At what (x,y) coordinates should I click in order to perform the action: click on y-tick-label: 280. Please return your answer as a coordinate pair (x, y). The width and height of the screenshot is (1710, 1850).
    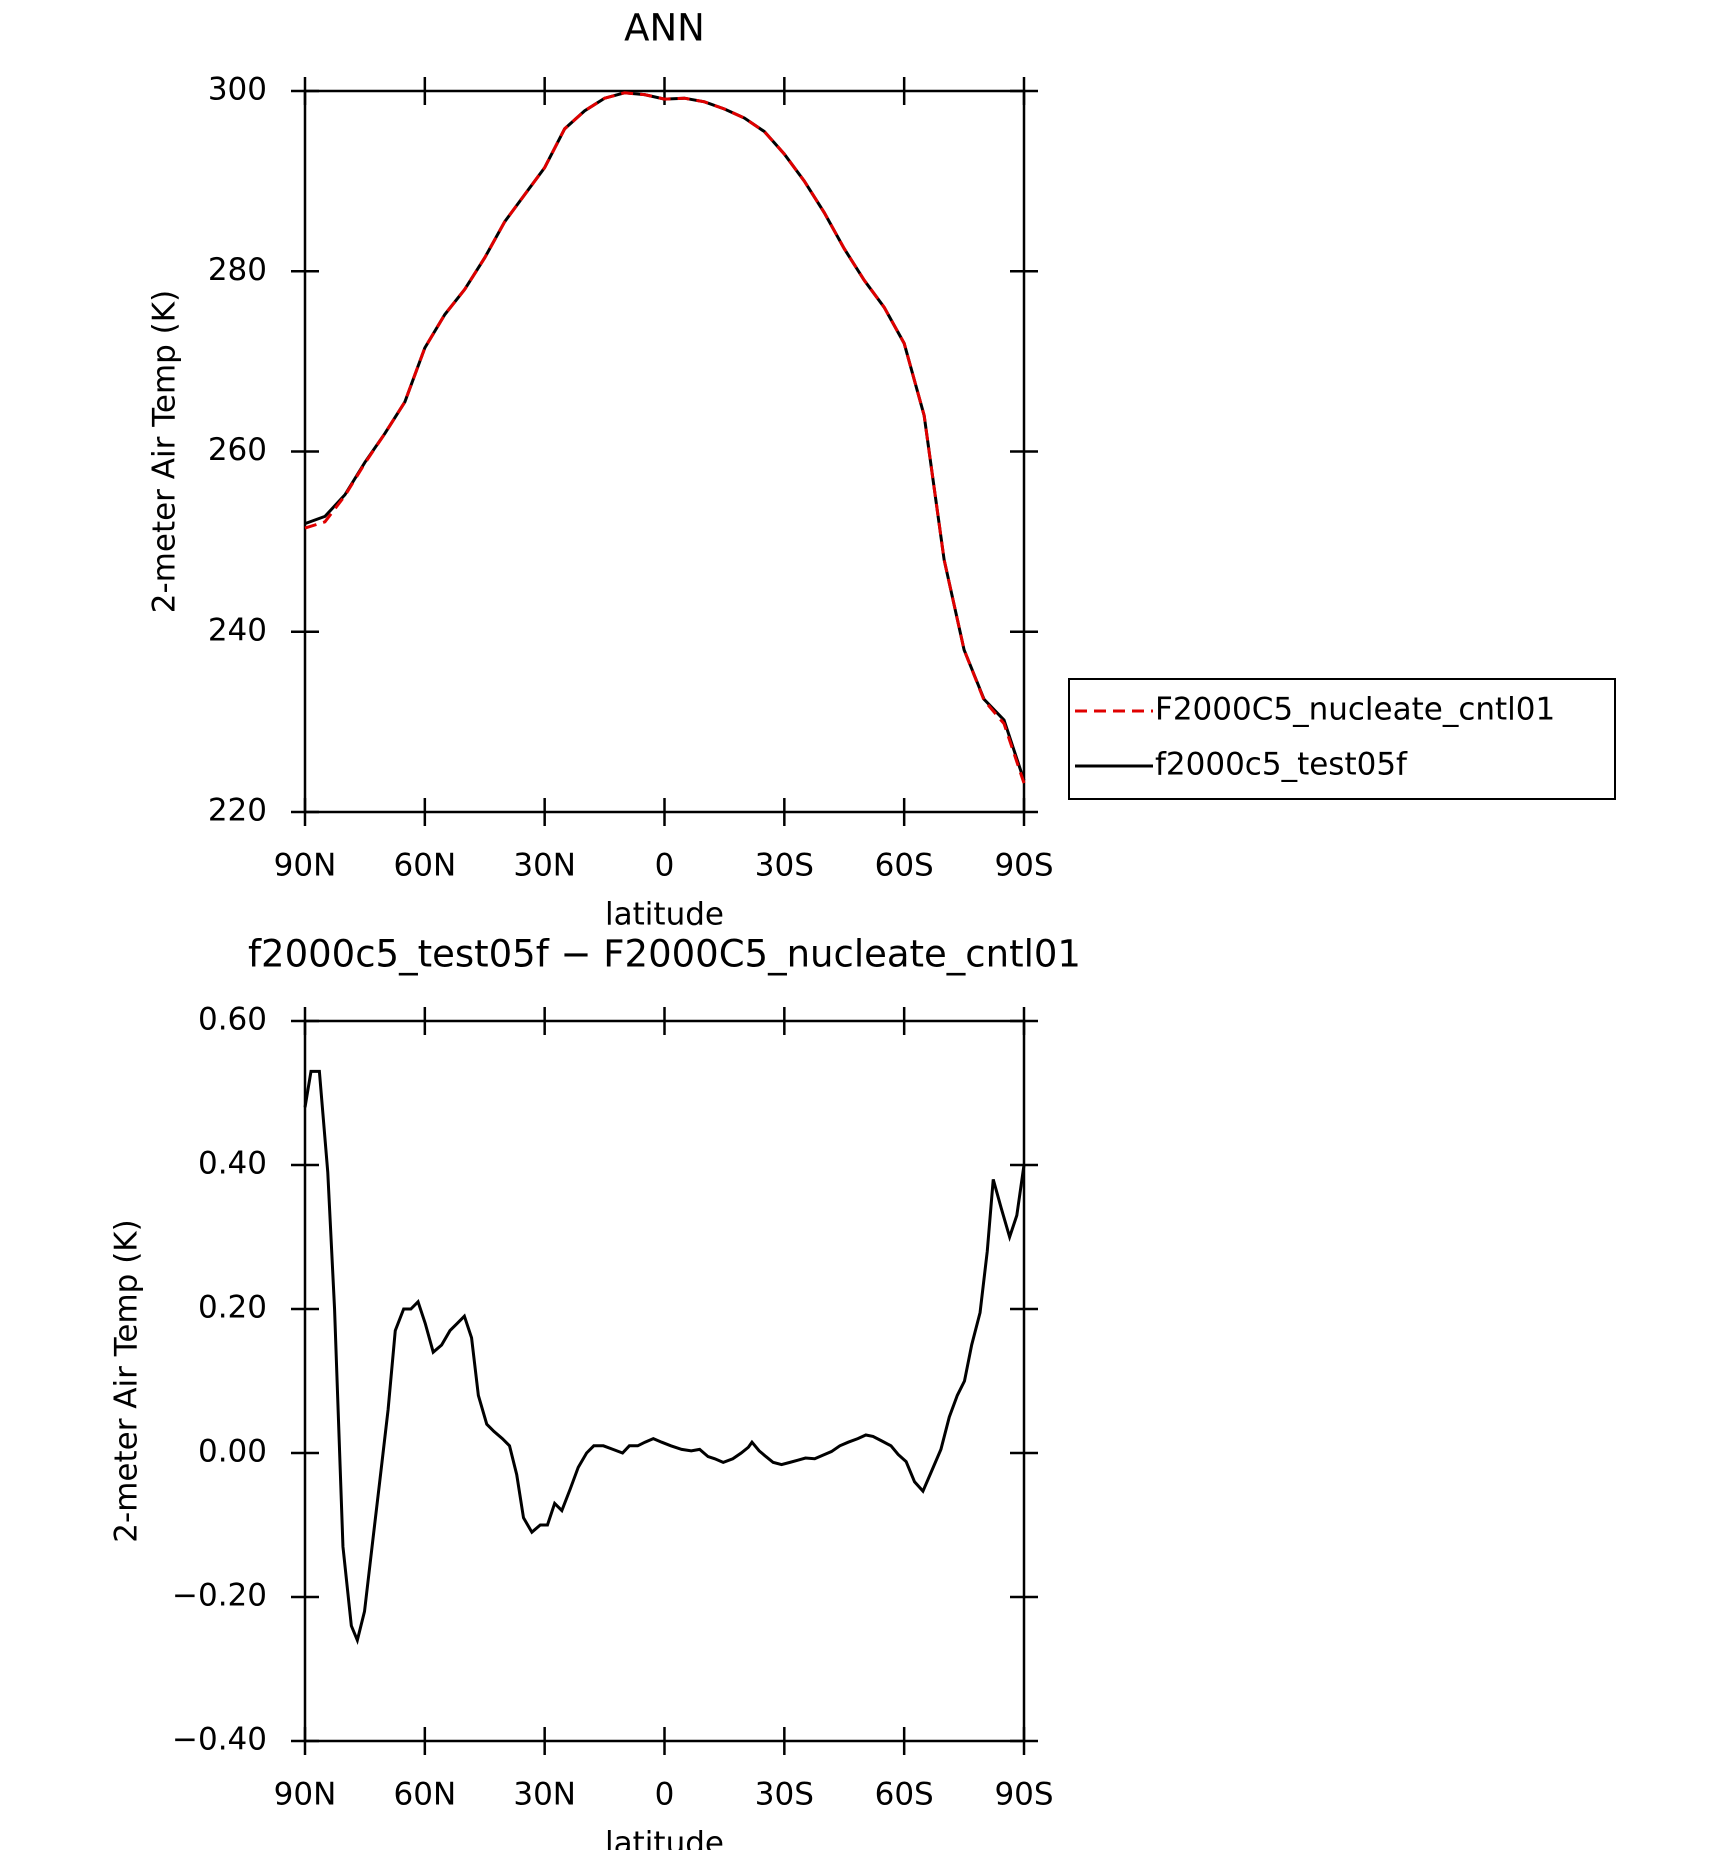
    Looking at the image, I should click on (237, 270).